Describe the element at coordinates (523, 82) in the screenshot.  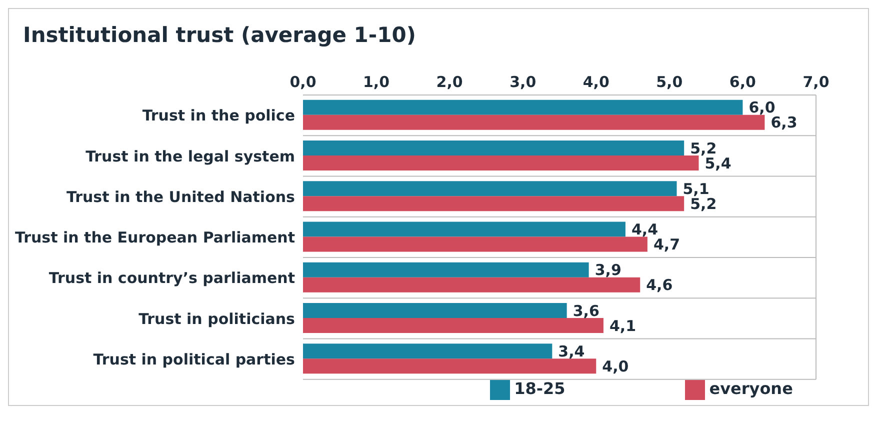
I see `x-tick-label: 3,0` at that location.